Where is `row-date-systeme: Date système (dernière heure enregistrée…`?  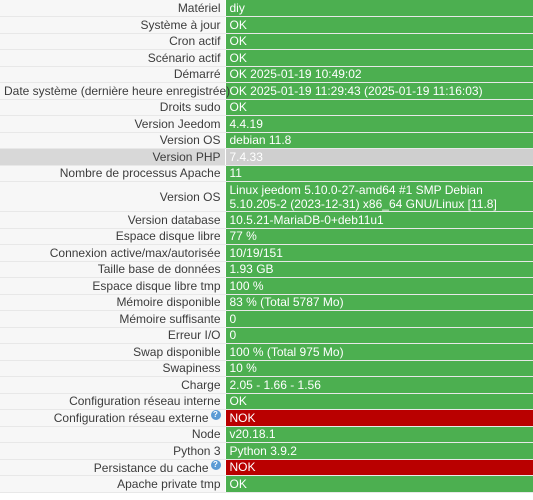 row-date-systeme: Date système (dernière heure enregistrée… is located at coordinates (266, 91).